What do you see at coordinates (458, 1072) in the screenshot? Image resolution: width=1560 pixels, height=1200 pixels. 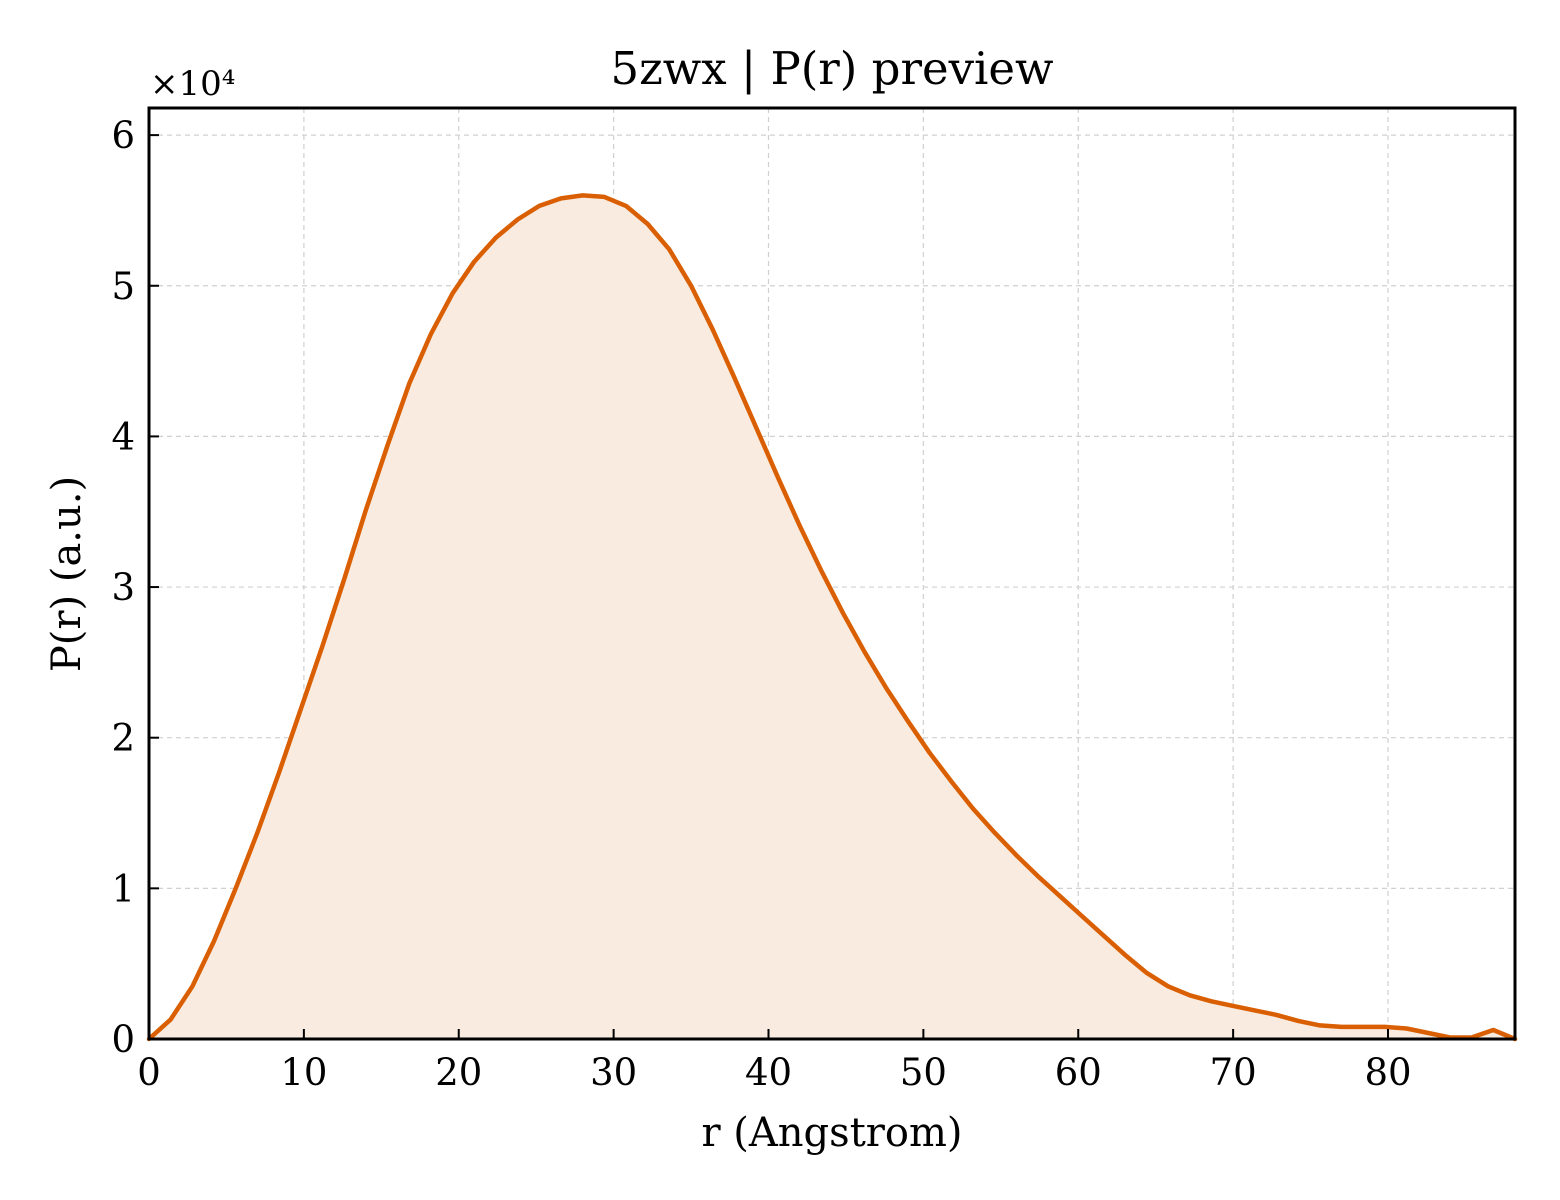 I see `x-tick-label: 20` at bounding box center [458, 1072].